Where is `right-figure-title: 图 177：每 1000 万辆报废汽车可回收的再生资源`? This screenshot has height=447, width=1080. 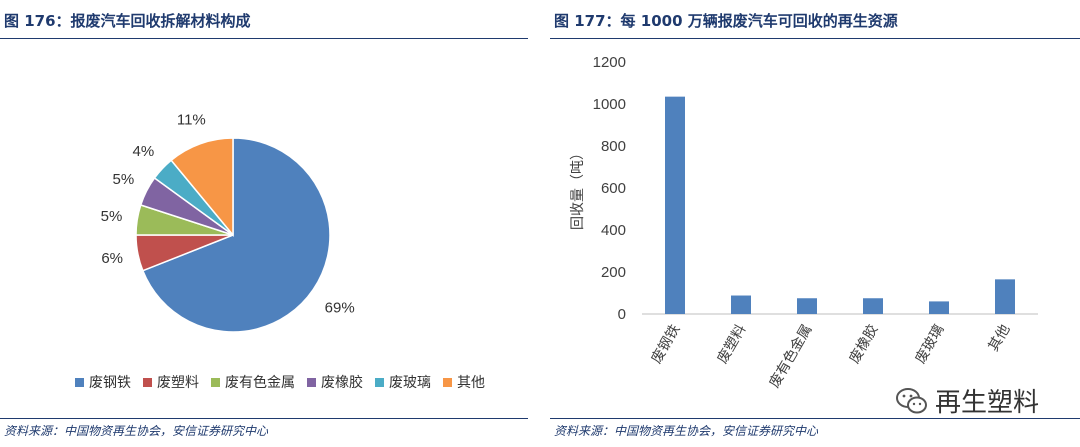
right-figure-title: 图 177：每 1000 万辆报废汽车可回收的再生资源 is located at coordinates (726, 21).